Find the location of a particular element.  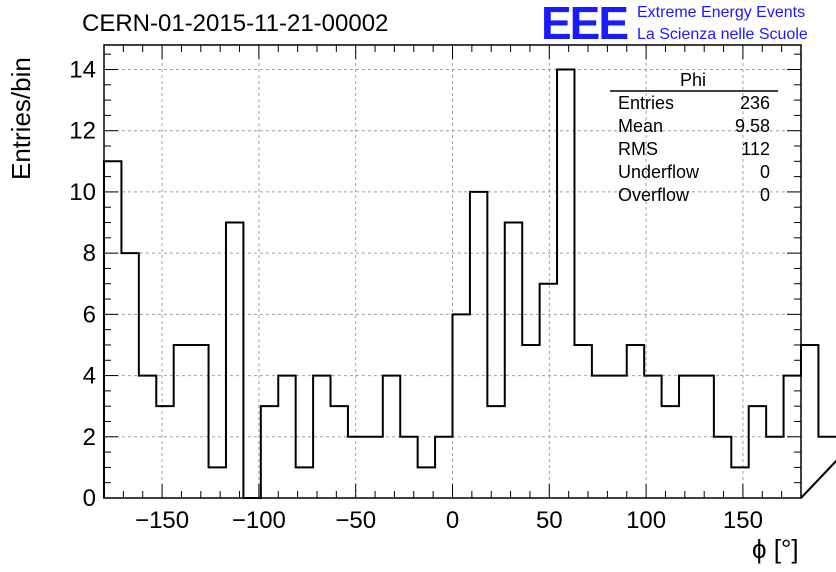

y-tick-label: 10 is located at coordinates (82, 192).